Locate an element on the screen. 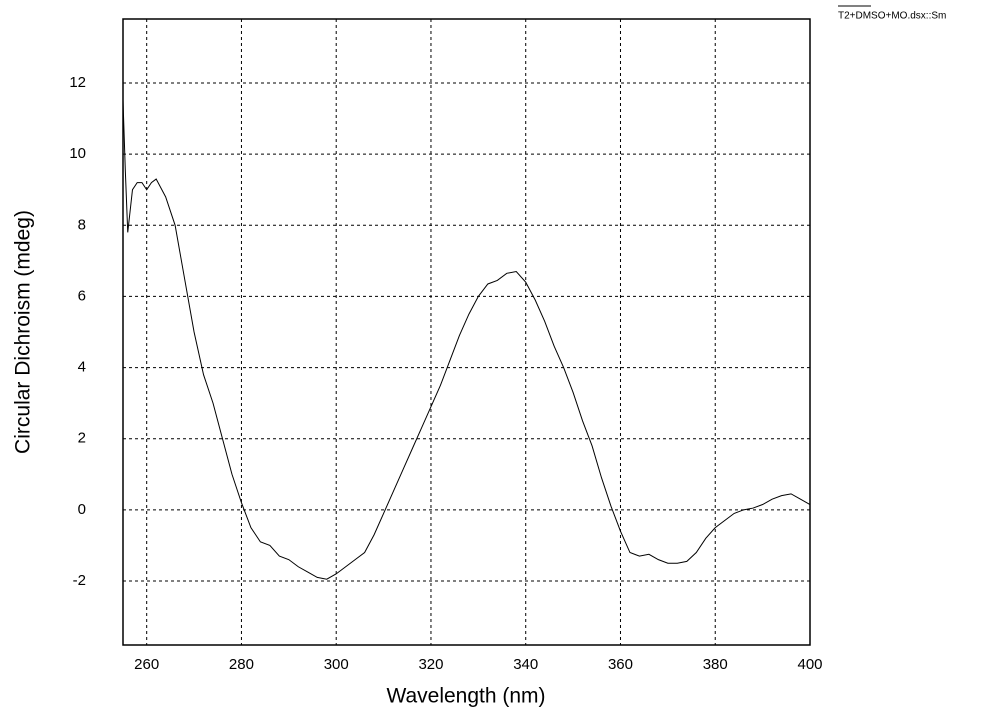 This screenshot has height=714, width=998. x-tick-label: 400 is located at coordinates (809, 664).